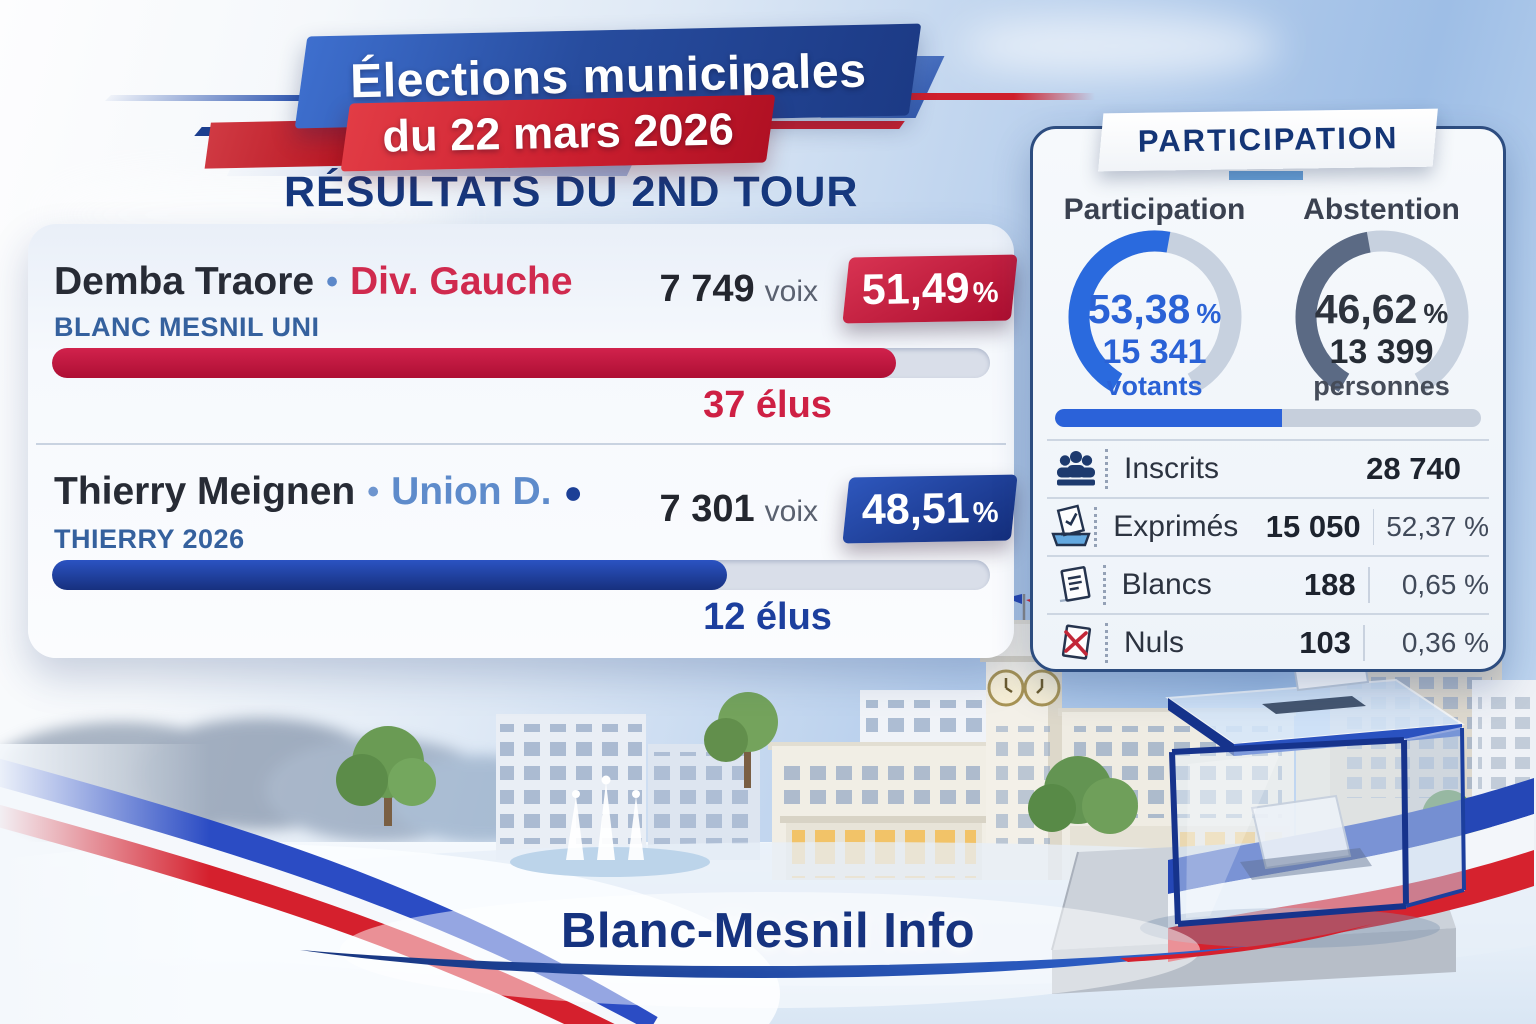 This screenshot has height=1024, width=1536. I want to click on stats-percent: 0,36 %, so click(1445, 642).